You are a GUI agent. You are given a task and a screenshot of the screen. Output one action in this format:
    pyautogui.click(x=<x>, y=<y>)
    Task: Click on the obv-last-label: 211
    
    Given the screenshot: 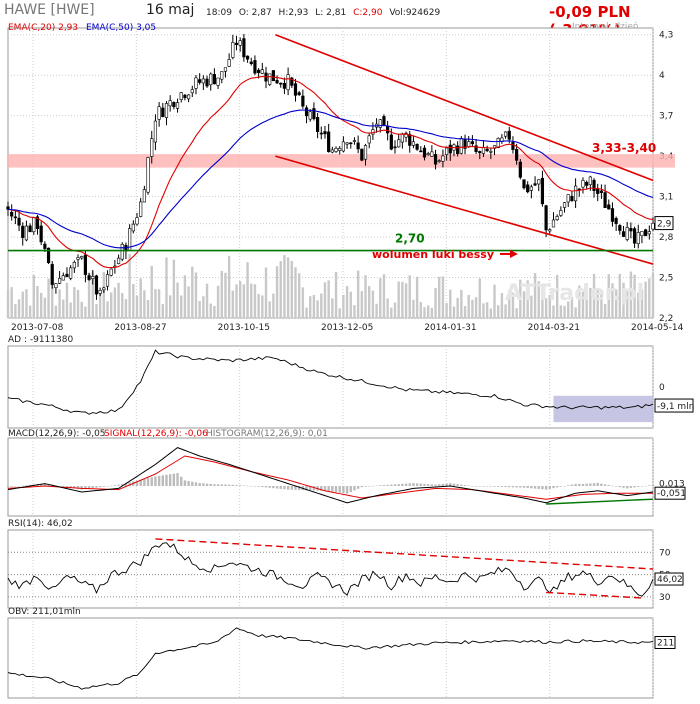 What is the action you would take?
    pyautogui.click(x=665, y=644)
    